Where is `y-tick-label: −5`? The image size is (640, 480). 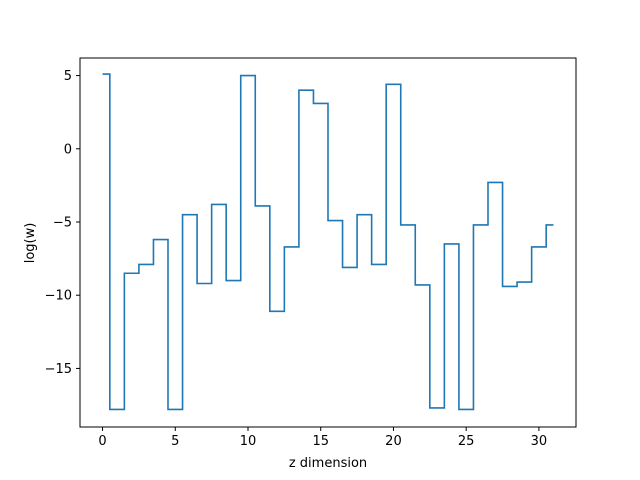
y-tick-label: −5 is located at coordinates (62, 223).